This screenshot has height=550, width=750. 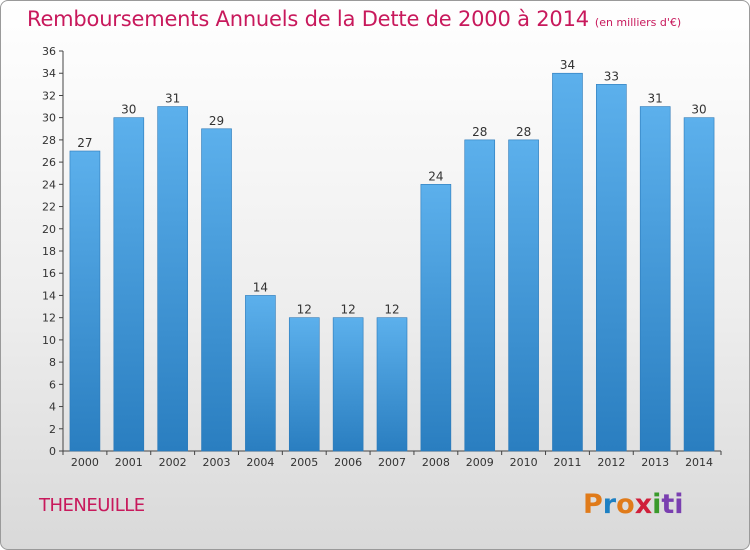 What do you see at coordinates (435, 176) in the screenshot?
I see `bar-value-label: 24` at bounding box center [435, 176].